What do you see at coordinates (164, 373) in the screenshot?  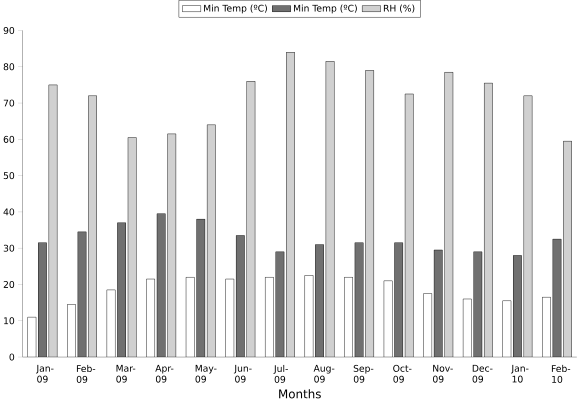 I see `x-tick-label: Apr-09` at bounding box center [164, 373].